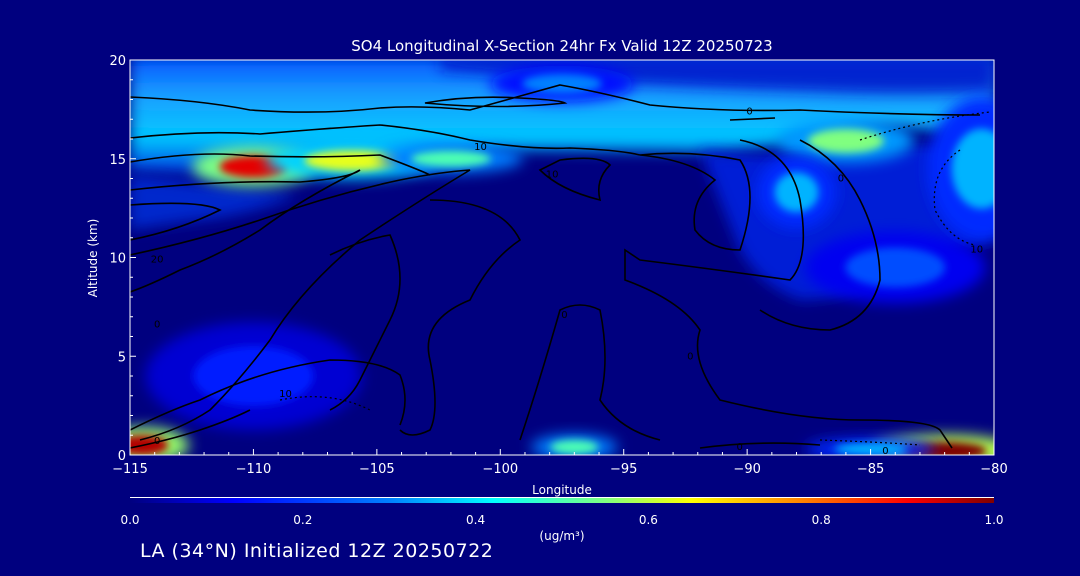 This screenshot has width=1080, height=576. What do you see at coordinates (993, 520) in the screenshot?
I see `colorbar-tick-label: 1.0` at bounding box center [993, 520].